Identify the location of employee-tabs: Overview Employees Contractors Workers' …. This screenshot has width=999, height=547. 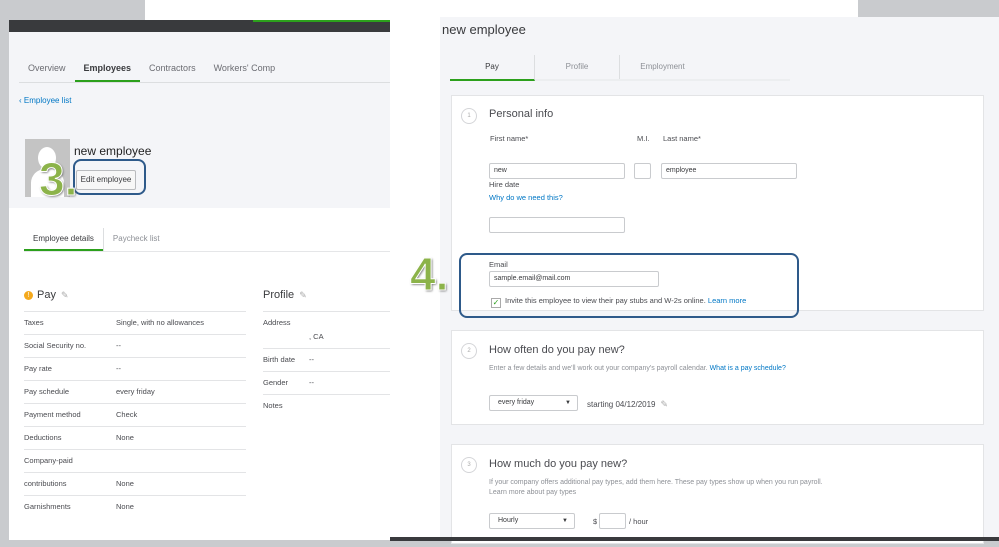
(209, 69).